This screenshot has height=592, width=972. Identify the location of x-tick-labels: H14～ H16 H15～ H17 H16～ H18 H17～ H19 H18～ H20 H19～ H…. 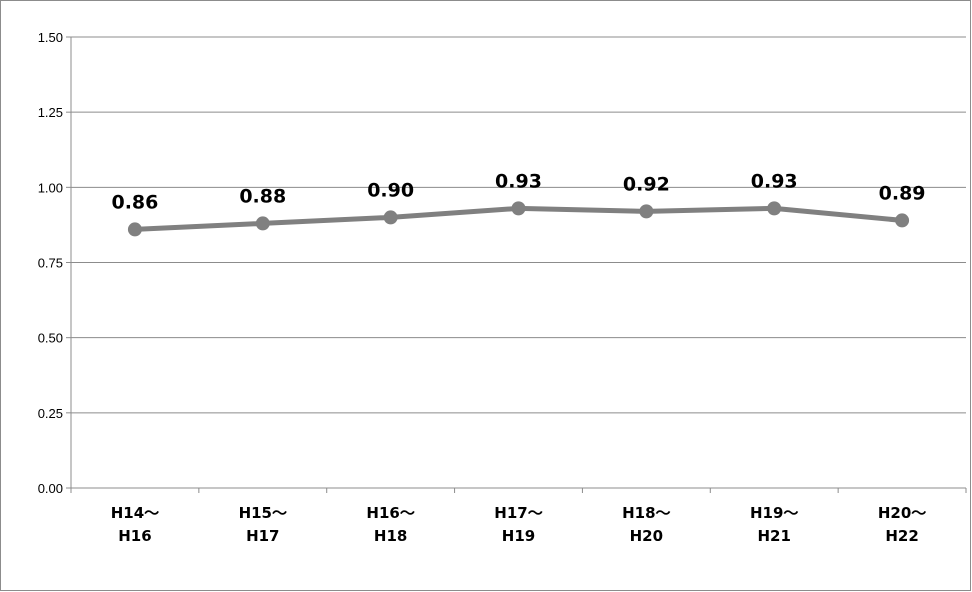
(519, 524).